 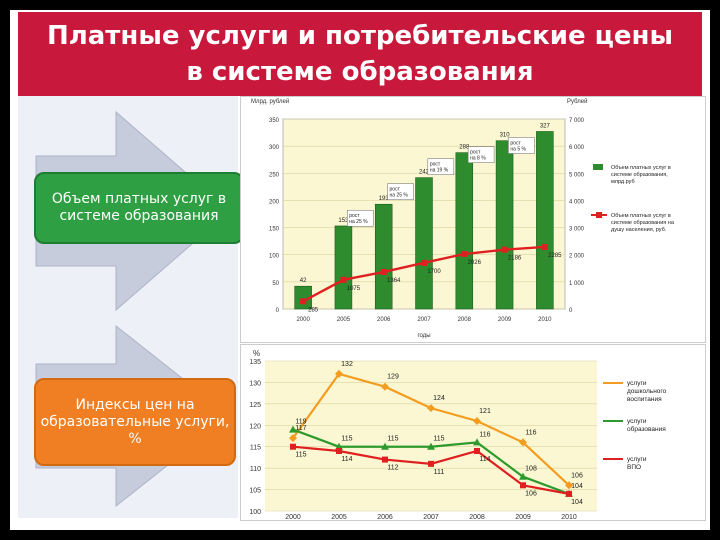 I want to click on line-value-label: 2026, so click(x=475, y=263).